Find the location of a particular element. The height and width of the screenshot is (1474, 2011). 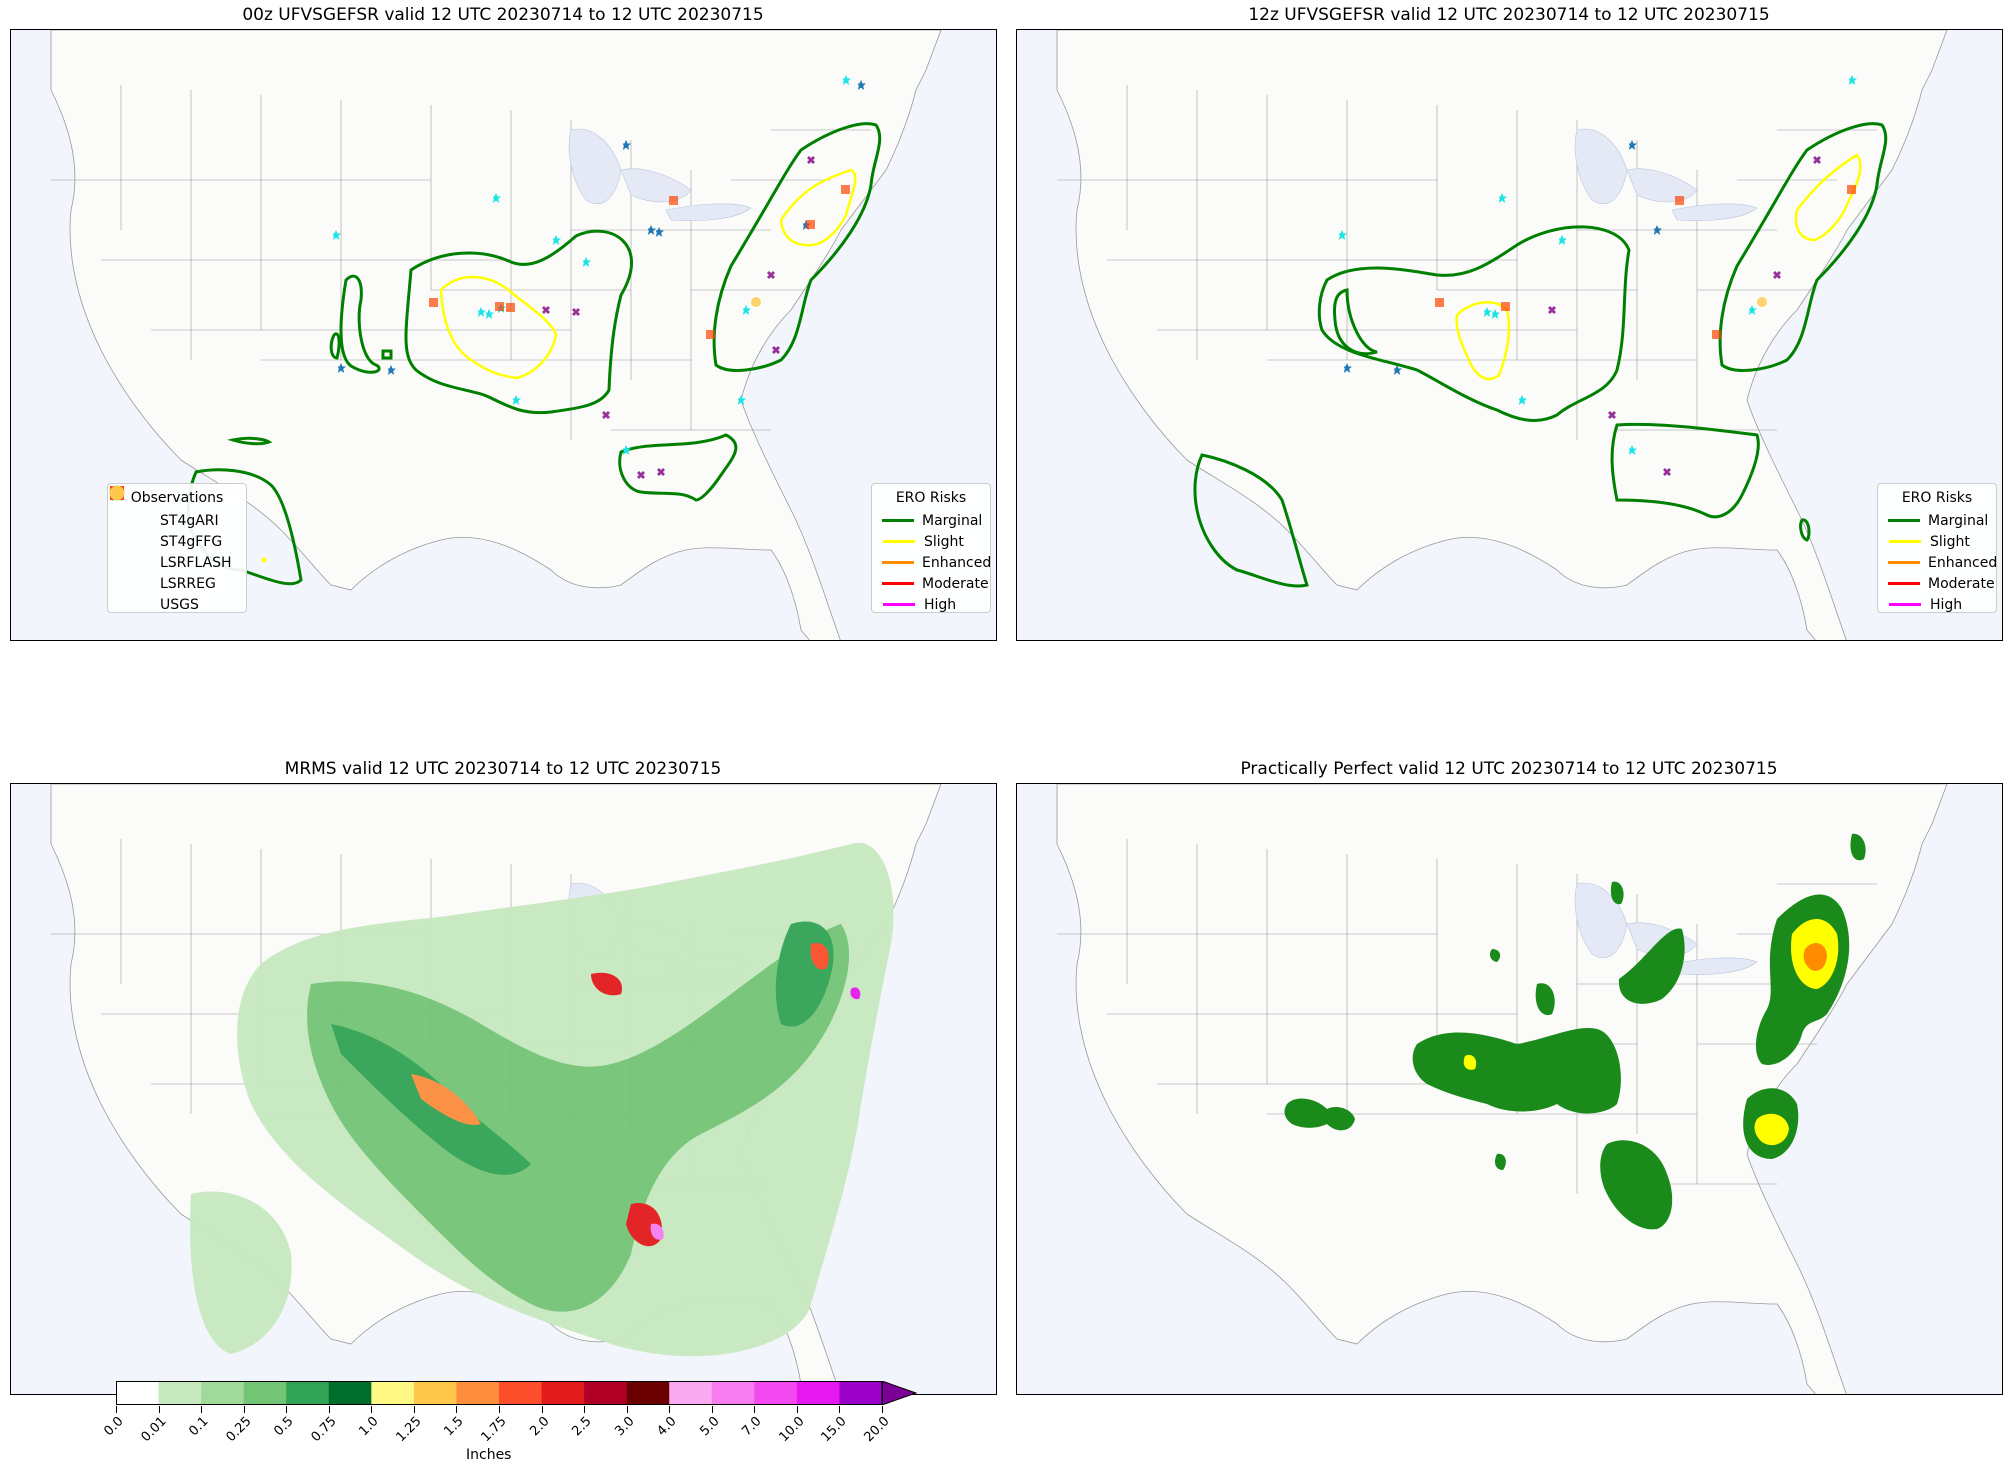

legend-title: ERO Risks is located at coordinates (1937, 498).